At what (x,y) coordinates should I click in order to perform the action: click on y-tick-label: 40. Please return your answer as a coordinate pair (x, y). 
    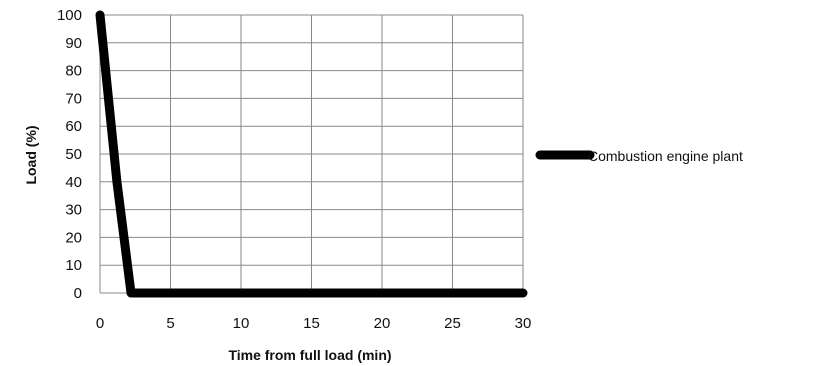
    Looking at the image, I should click on (73, 182).